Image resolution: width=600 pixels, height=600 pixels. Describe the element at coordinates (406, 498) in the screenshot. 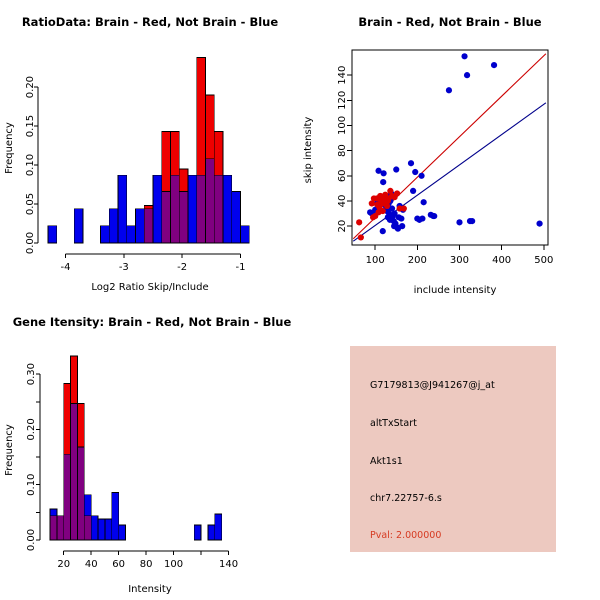

I see `info-locus: chr7.22757-6.s` at that location.